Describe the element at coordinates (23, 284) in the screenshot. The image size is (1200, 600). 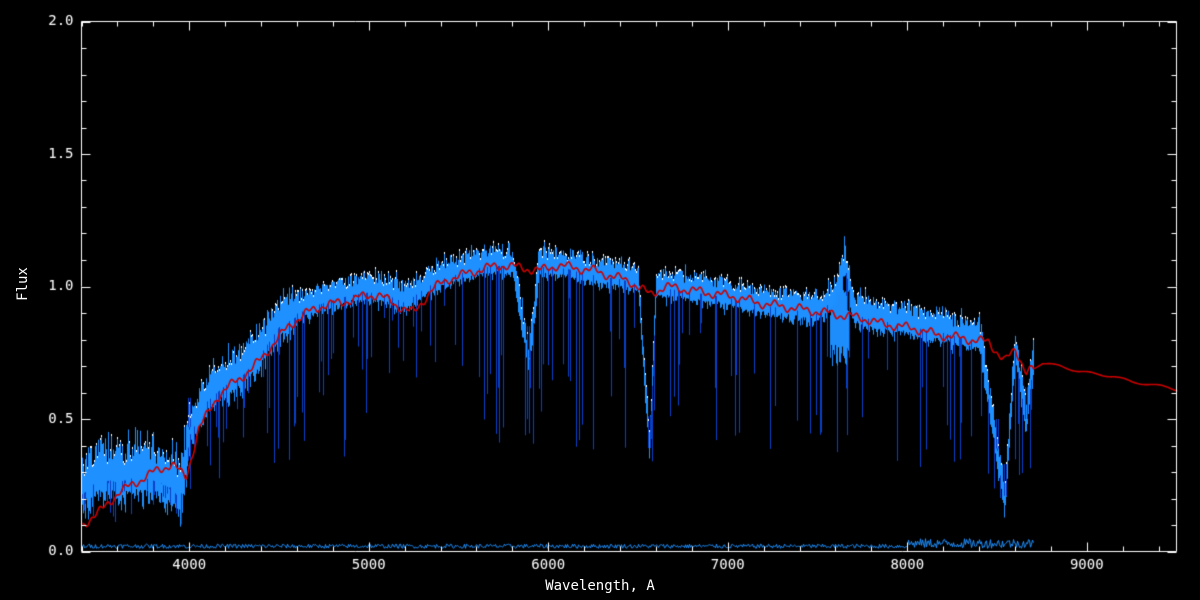
I see `y-axis-label: Flux` at that location.